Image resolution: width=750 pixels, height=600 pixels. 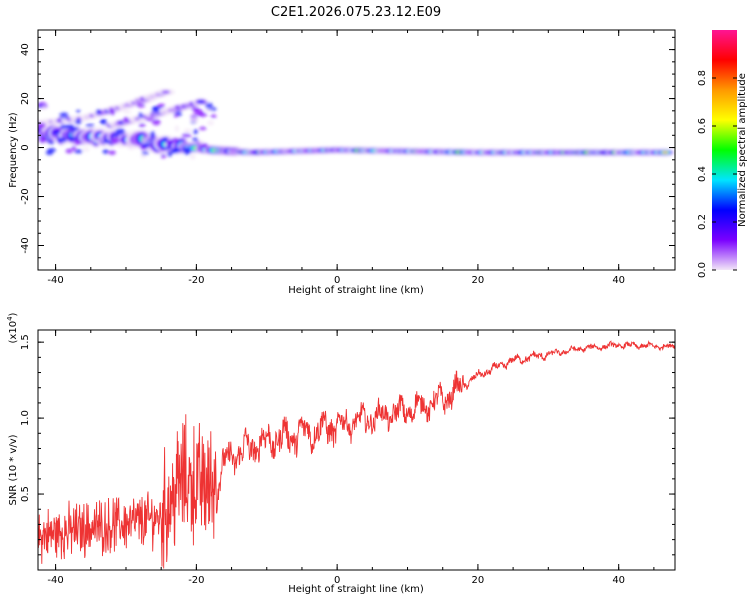 What do you see at coordinates (356, 124) in the screenshot?
I see `spectrogram-heatmap` at bounding box center [356, 124].